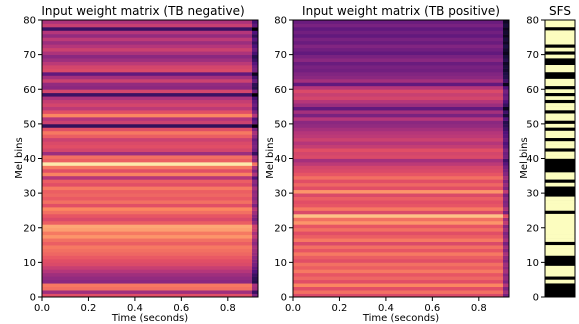 Image resolution: width=579 pixels, height=324 pixels. What do you see at coordinates (29, 124) in the screenshot?
I see `y-tick-label: 50` at bounding box center [29, 124].